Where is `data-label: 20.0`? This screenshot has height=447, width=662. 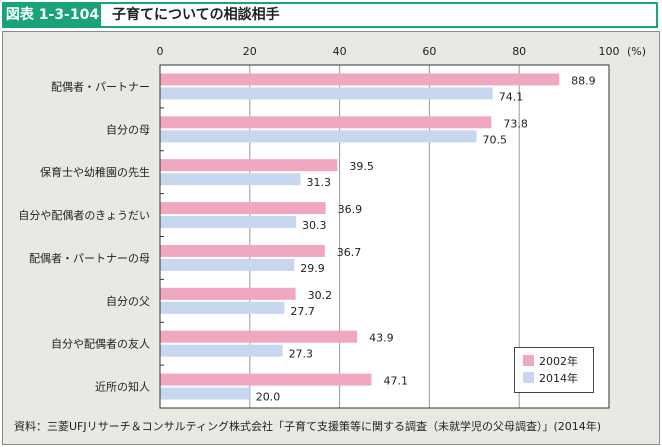
data-label: 20.0 is located at coordinates (268, 397).